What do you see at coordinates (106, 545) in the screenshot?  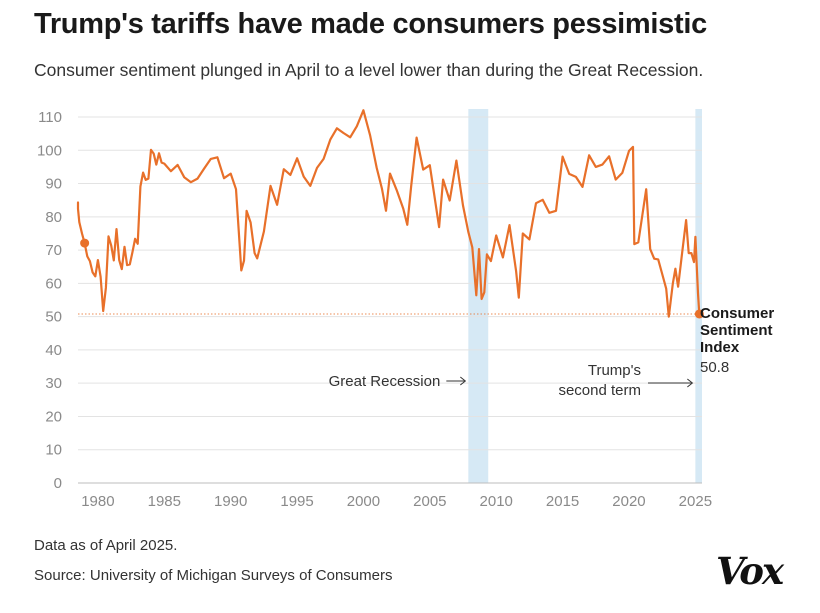 I see `data-as-of-note: Data as of April 2025.` at bounding box center [106, 545].